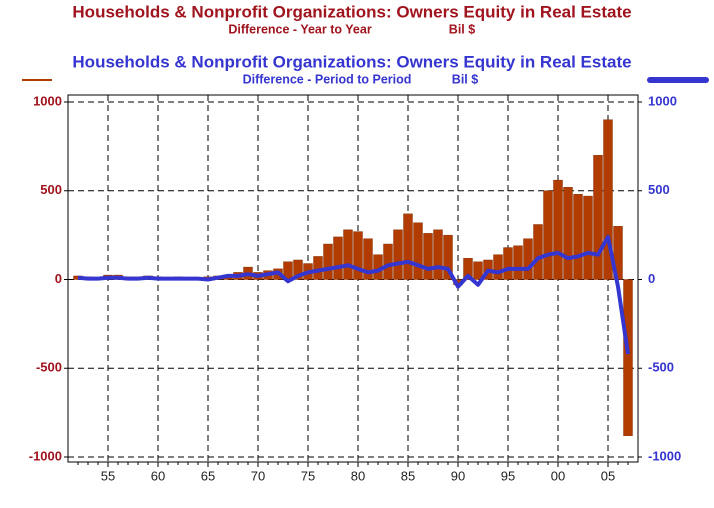 The width and height of the screenshot is (714, 508). What do you see at coordinates (664, 455) in the screenshot?
I see `y2-tick-label: -1000` at bounding box center [664, 455].